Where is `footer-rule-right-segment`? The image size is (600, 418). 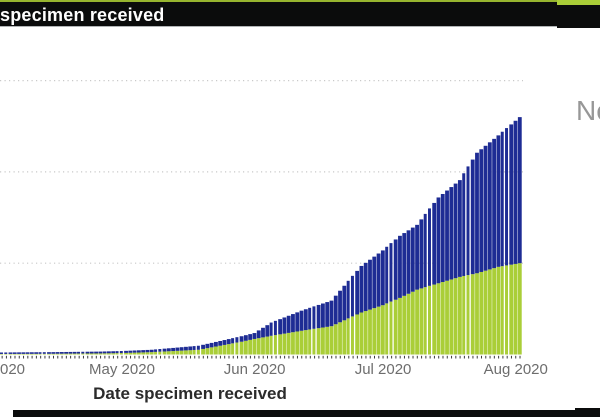
footer-rule-right-segment is located at coordinates (587, 412).